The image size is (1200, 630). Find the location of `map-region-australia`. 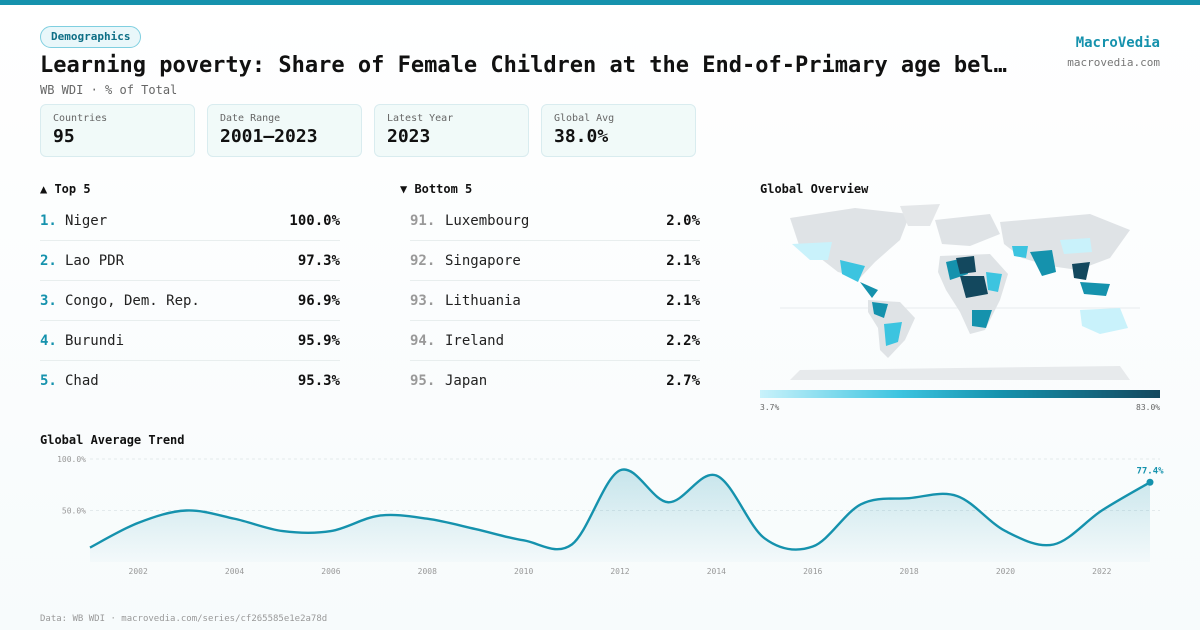

map-region-australia is located at coordinates (1104, 321).